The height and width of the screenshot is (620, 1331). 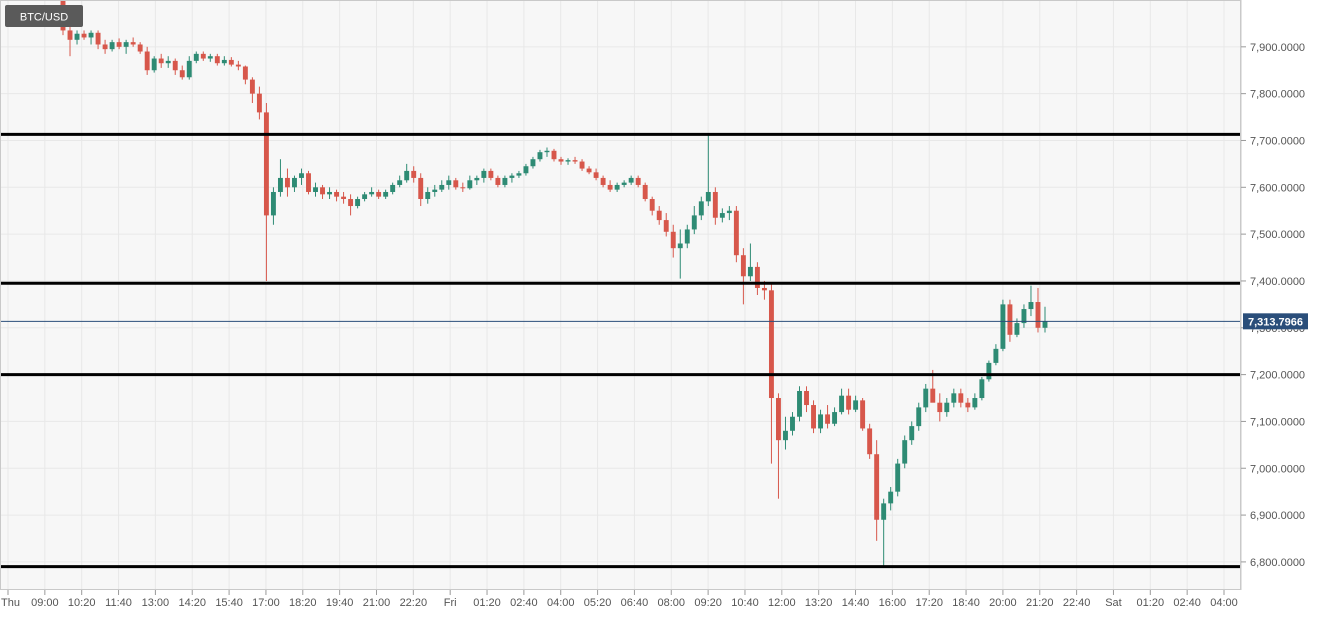 I want to click on title-badge: BTC/USD, so click(x=44, y=16).